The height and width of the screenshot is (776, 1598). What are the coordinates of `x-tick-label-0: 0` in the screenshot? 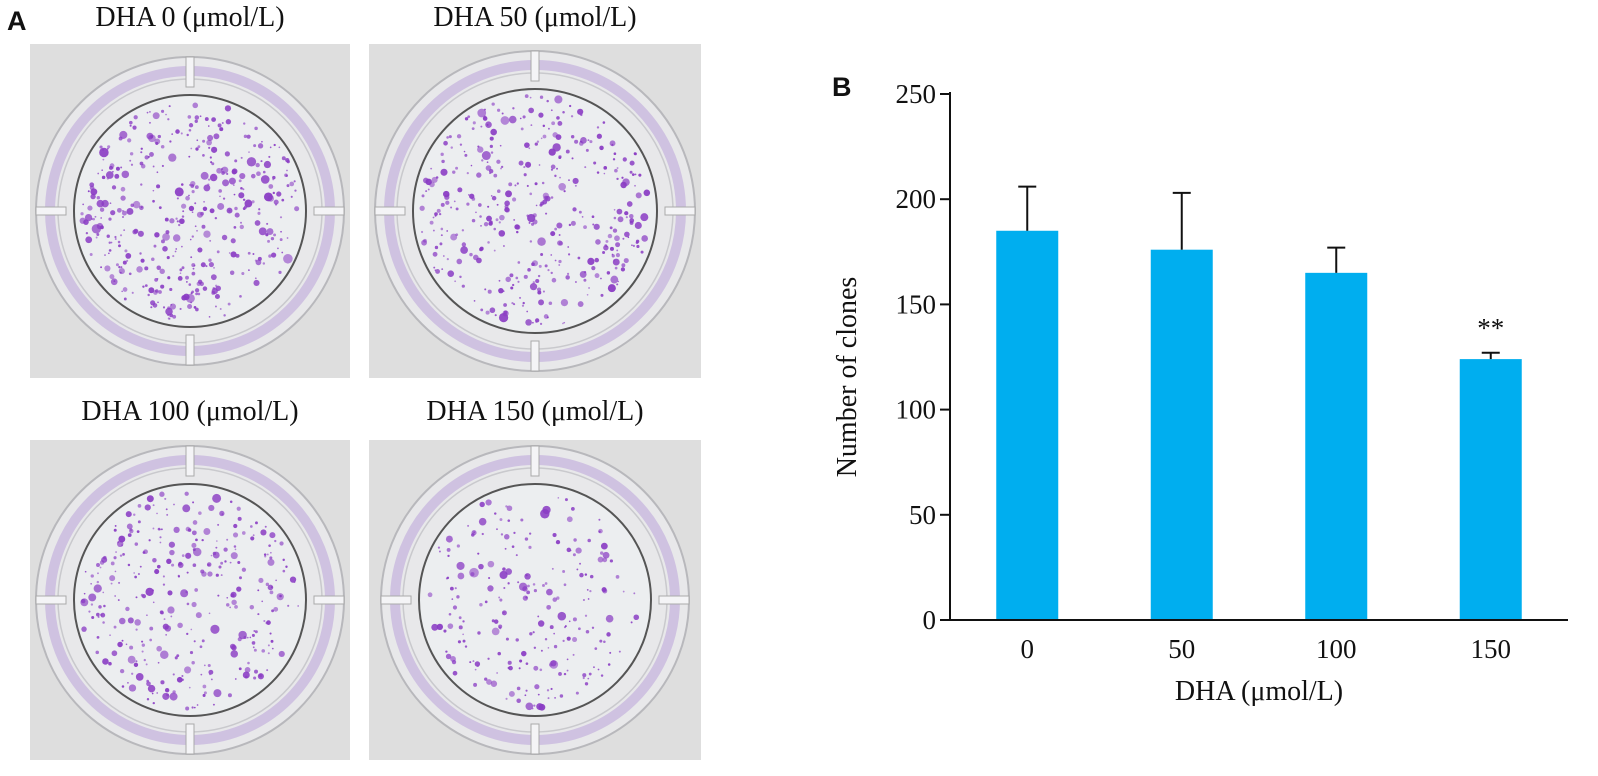 It's located at (1028, 649).